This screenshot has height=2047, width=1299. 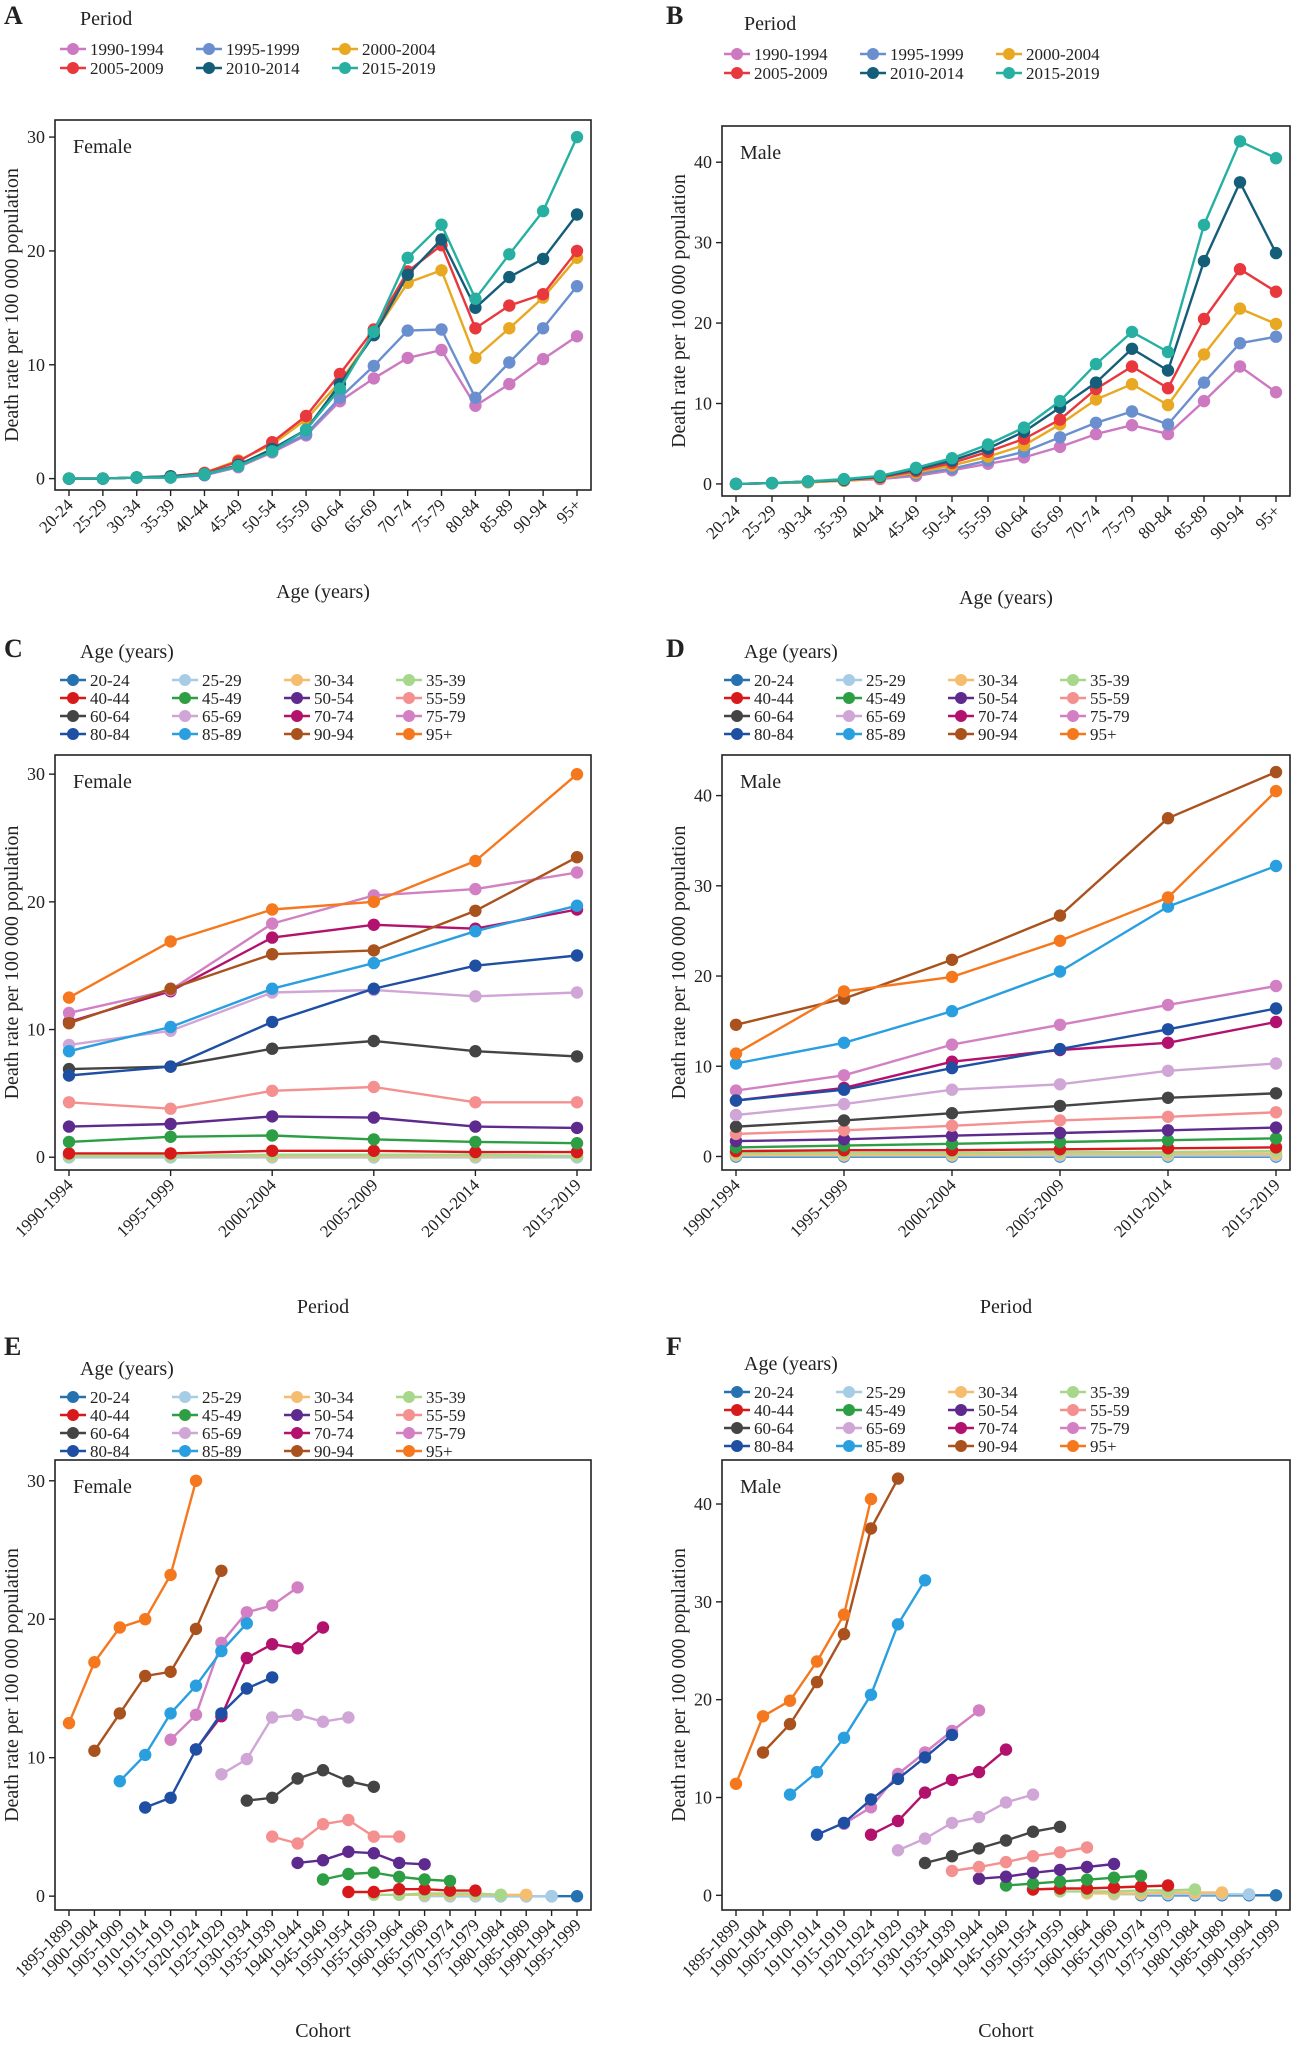 I want to click on legend-item: 30-34, so click(x=983, y=680).